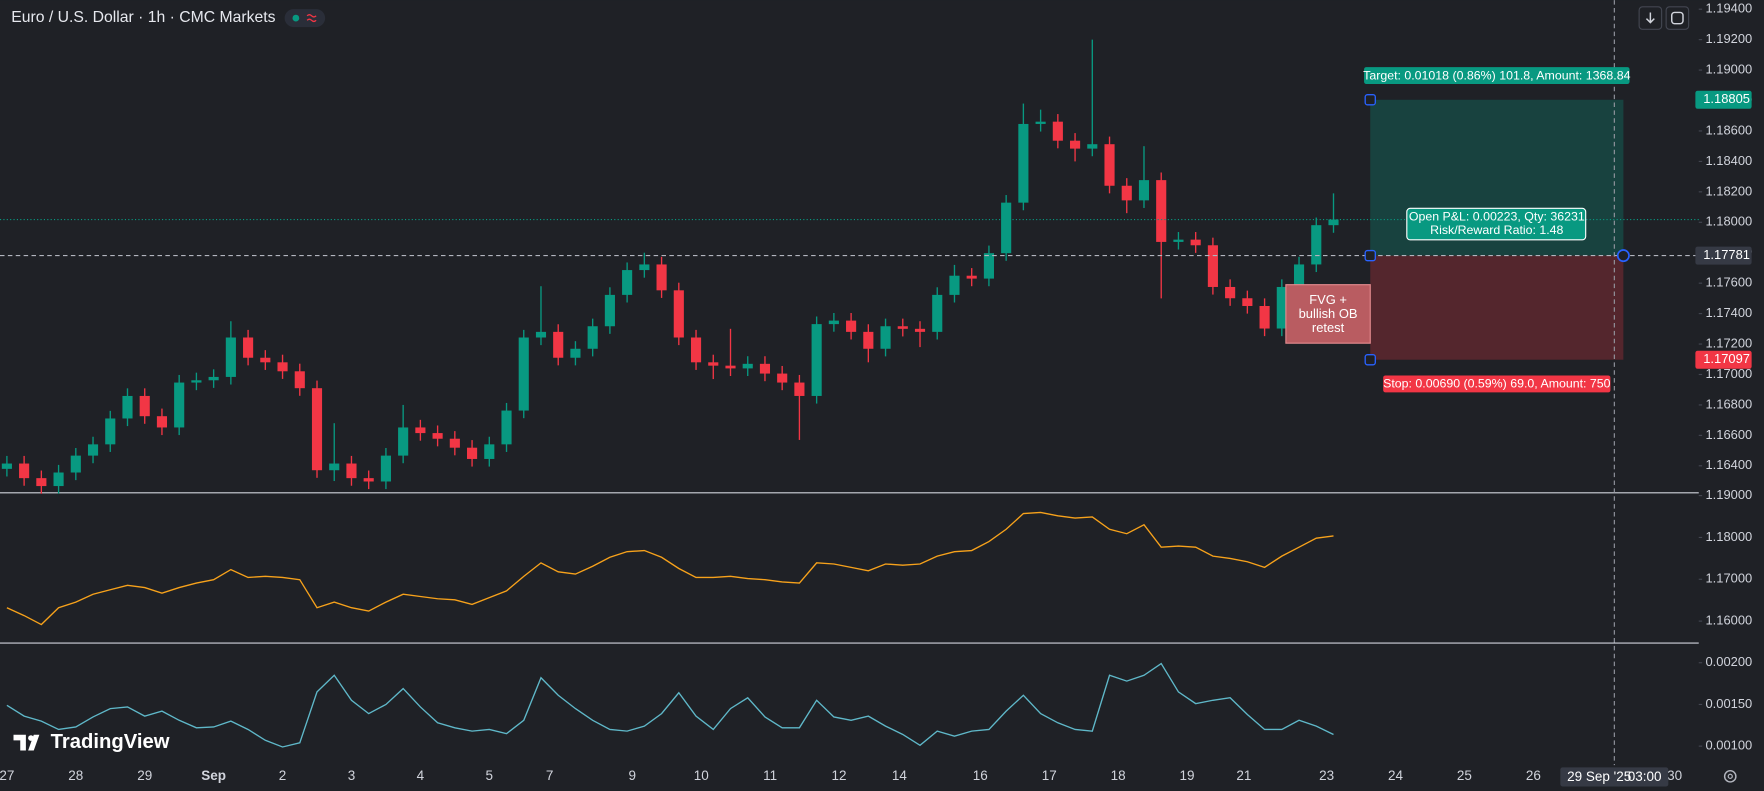 The width and height of the screenshot is (1764, 791). I want to click on x-tick-label: 3, so click(352, 775).